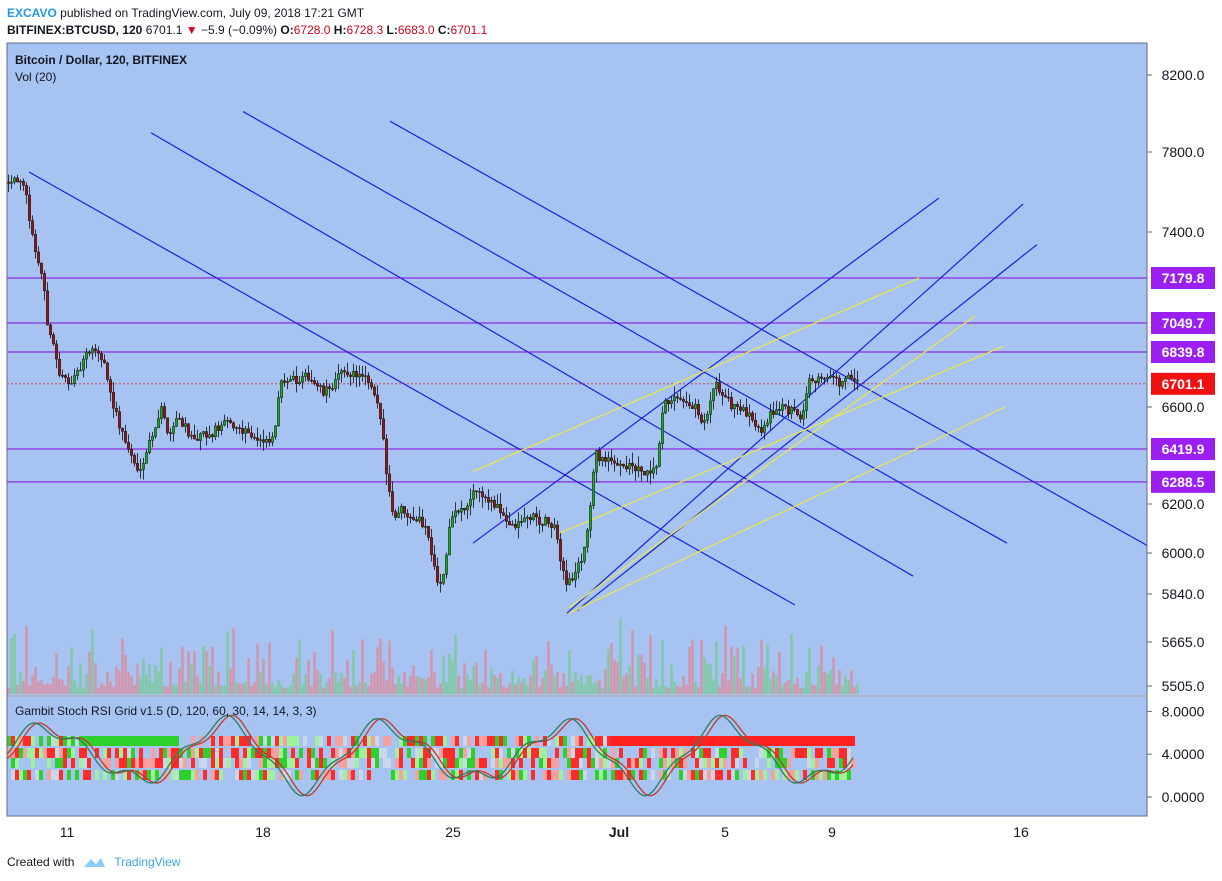 This screenshot has height=881, width=1222. What do you see at coordinates (544, 832) in the screenshot?
I see `time-axis: 11 18 25 Jul 5 9 16` at bounding box center [544, 832].